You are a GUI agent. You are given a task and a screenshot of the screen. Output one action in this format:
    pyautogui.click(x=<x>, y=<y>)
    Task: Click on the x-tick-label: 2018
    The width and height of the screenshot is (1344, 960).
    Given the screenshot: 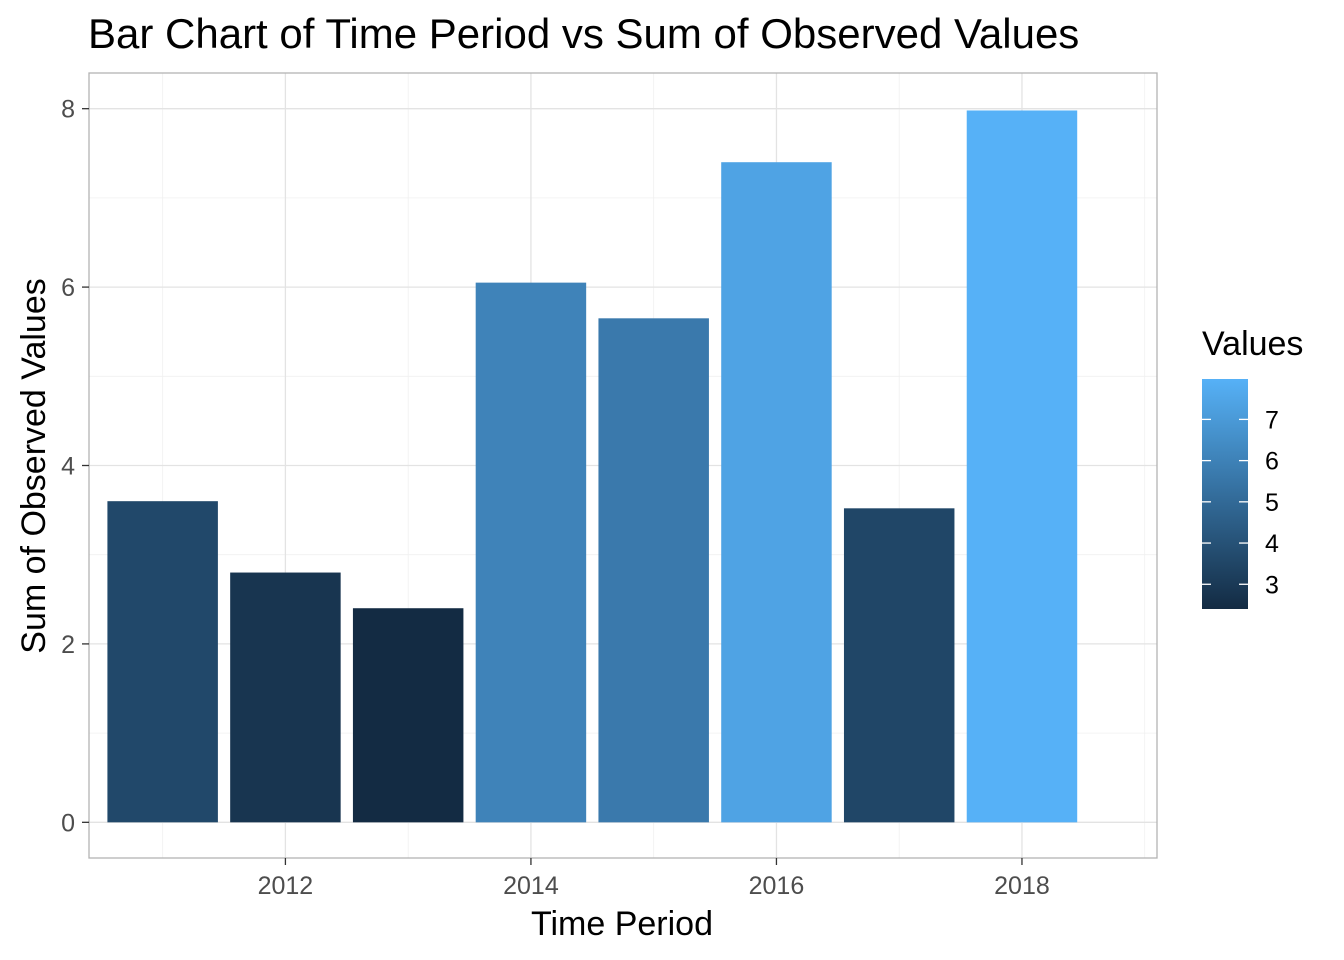 What is the action you would take?
    pyautogui.click(x=1022, y=886)
    